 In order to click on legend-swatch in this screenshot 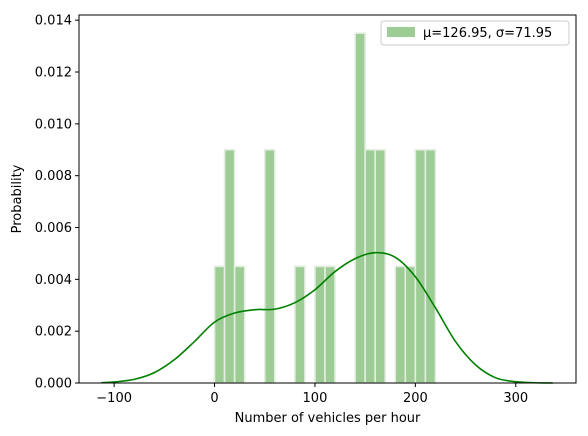, I will do `click(401, 32)`.